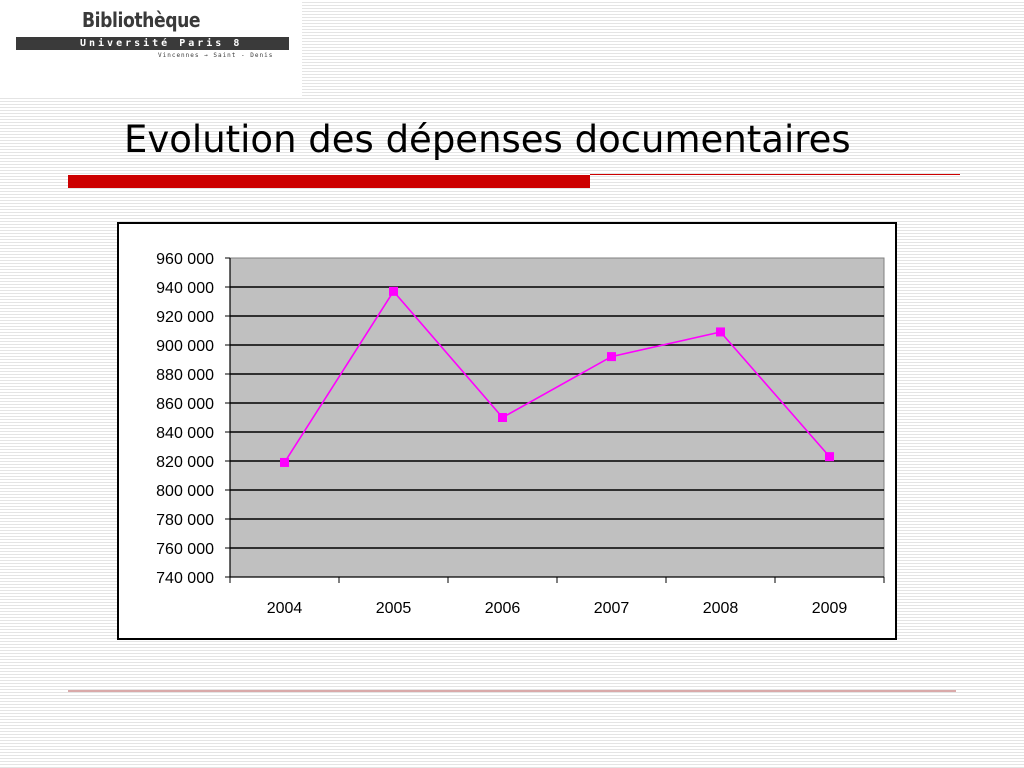 The image size is (1024, 768). Describe the element at coordinates (185, 375) in the screenshot. I see `y-tick-label: 880 000` at that location.